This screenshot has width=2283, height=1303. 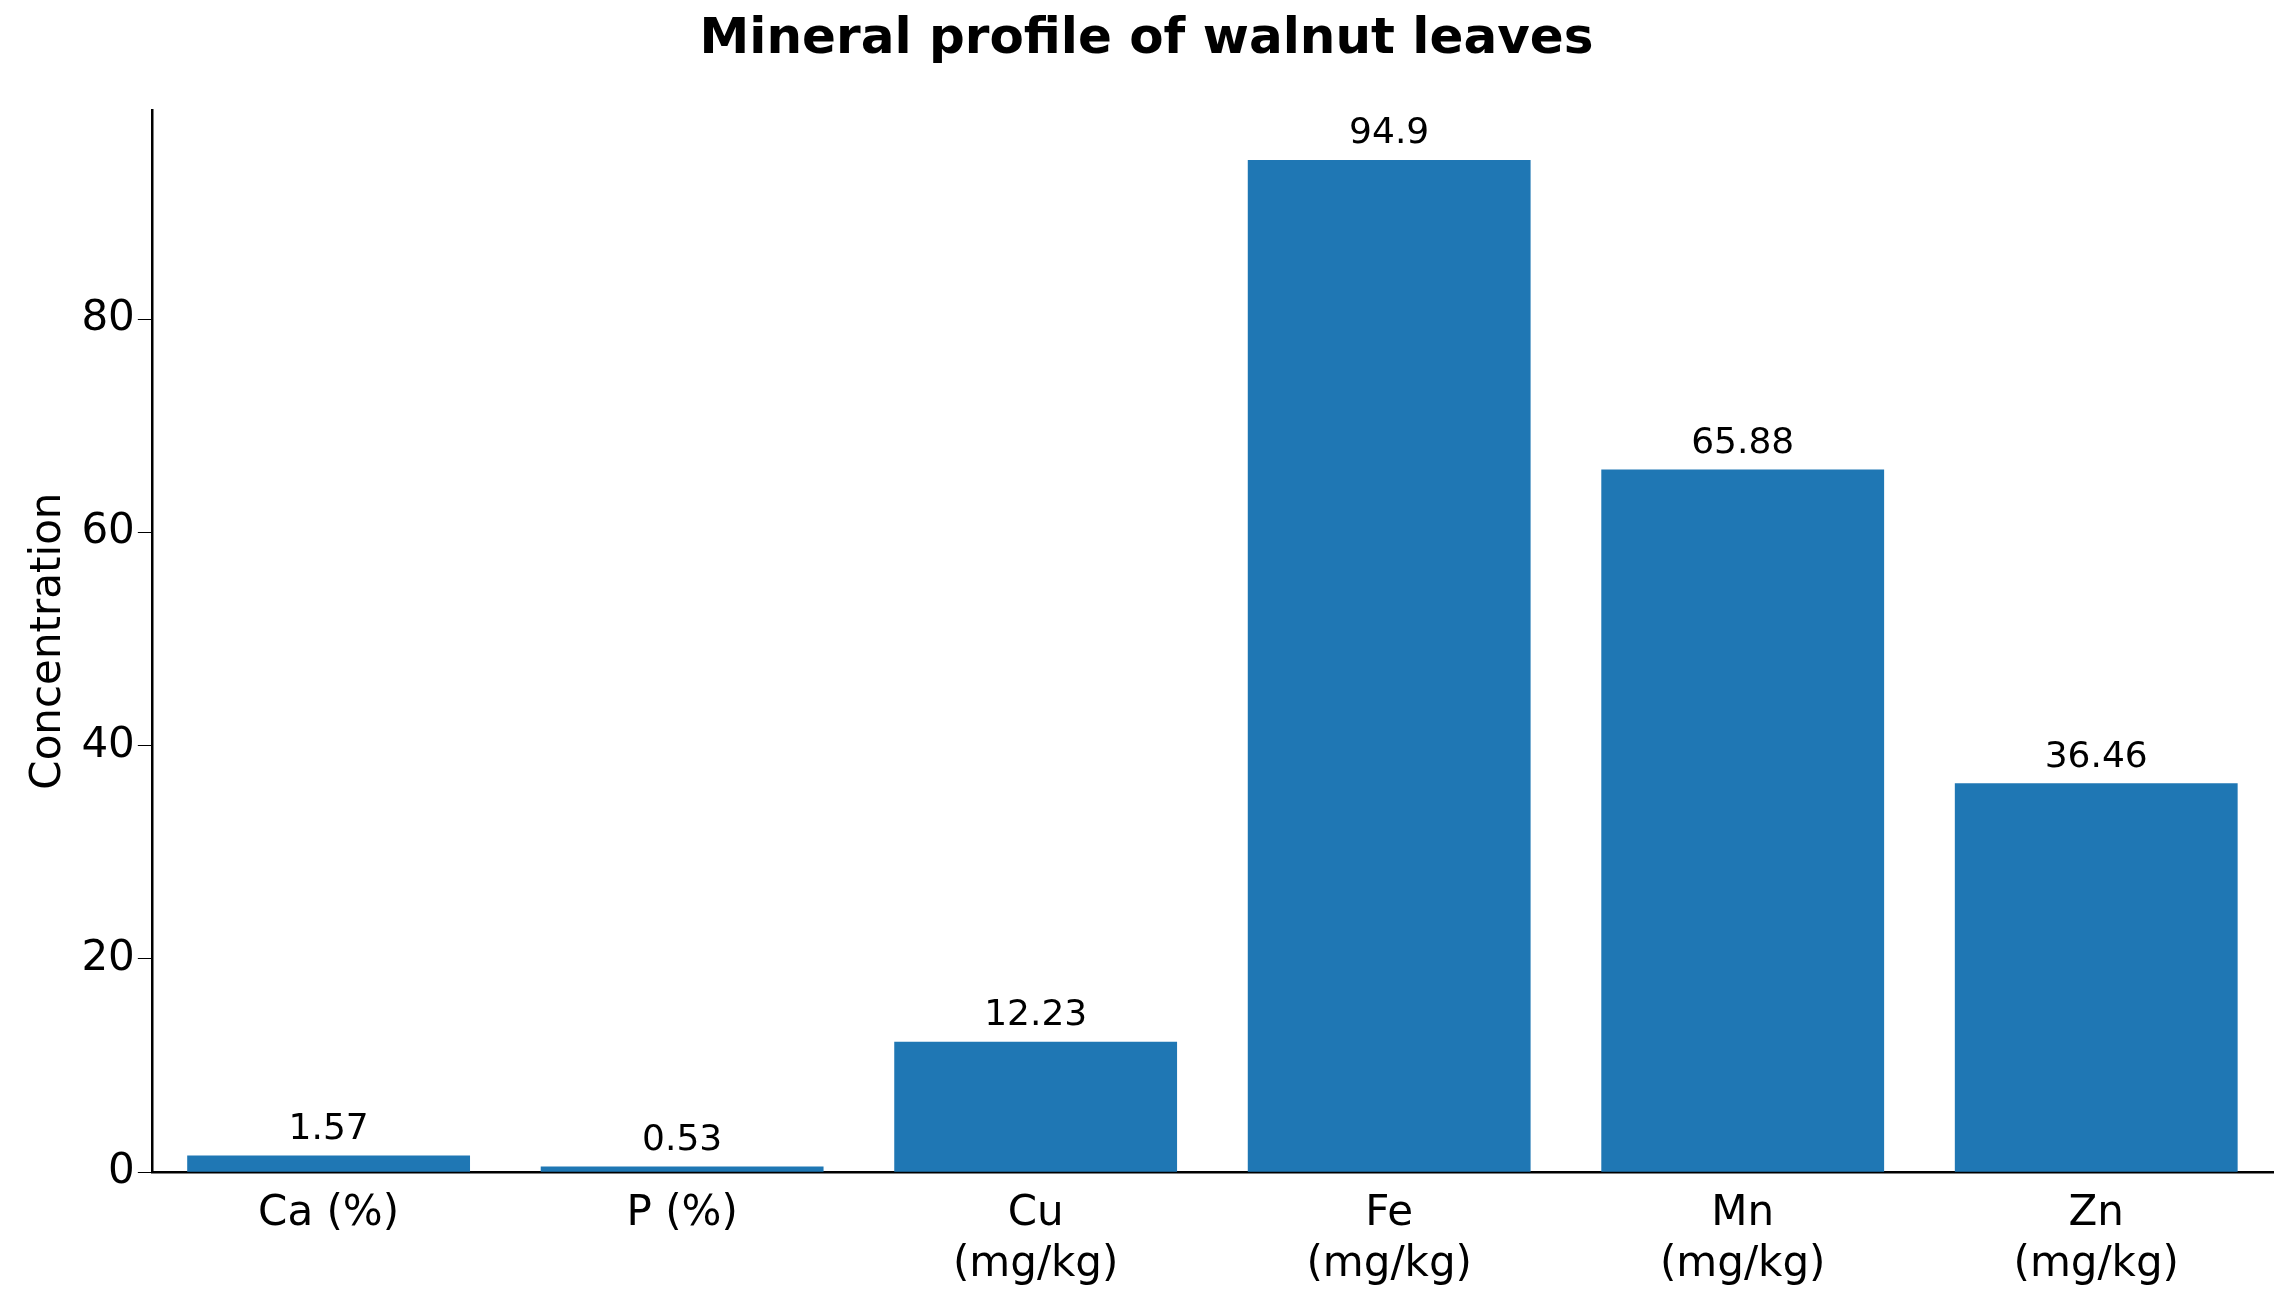 What do you see at coordinates (108, 315) in the screenshot?
I see `y-tick-label: 80` at bounding box center [108, 315].